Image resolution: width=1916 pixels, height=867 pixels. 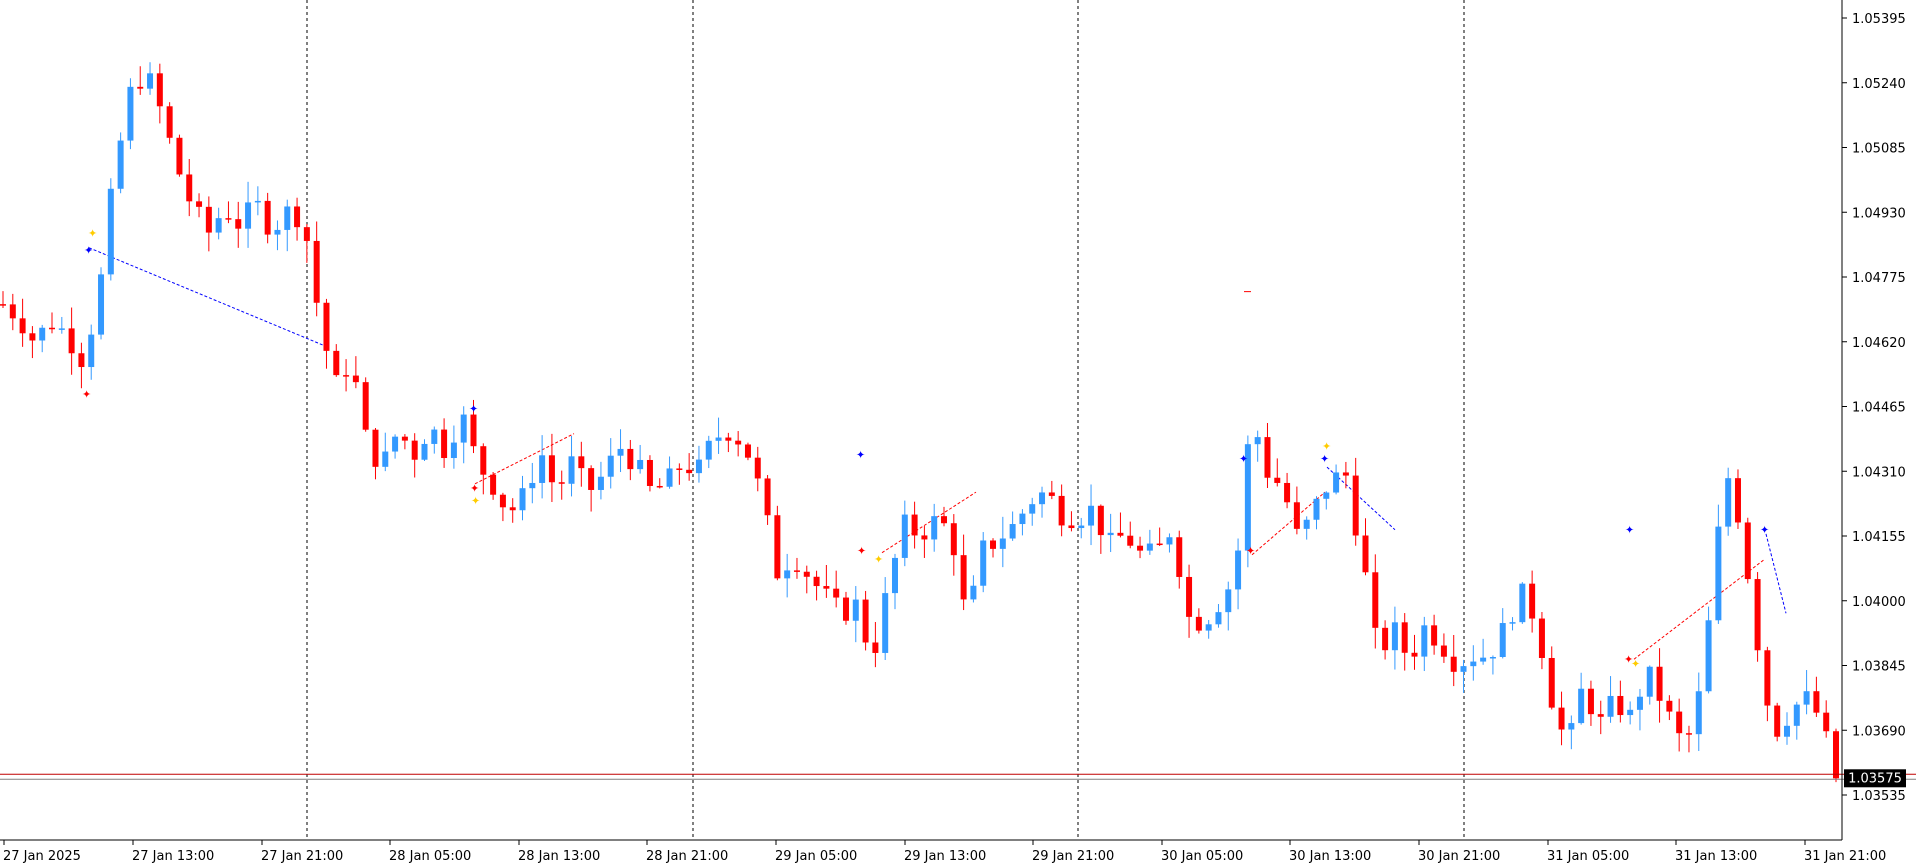 I want to click on time-tick-label: 27 Jan 13:00, so click(x=173, y=856).